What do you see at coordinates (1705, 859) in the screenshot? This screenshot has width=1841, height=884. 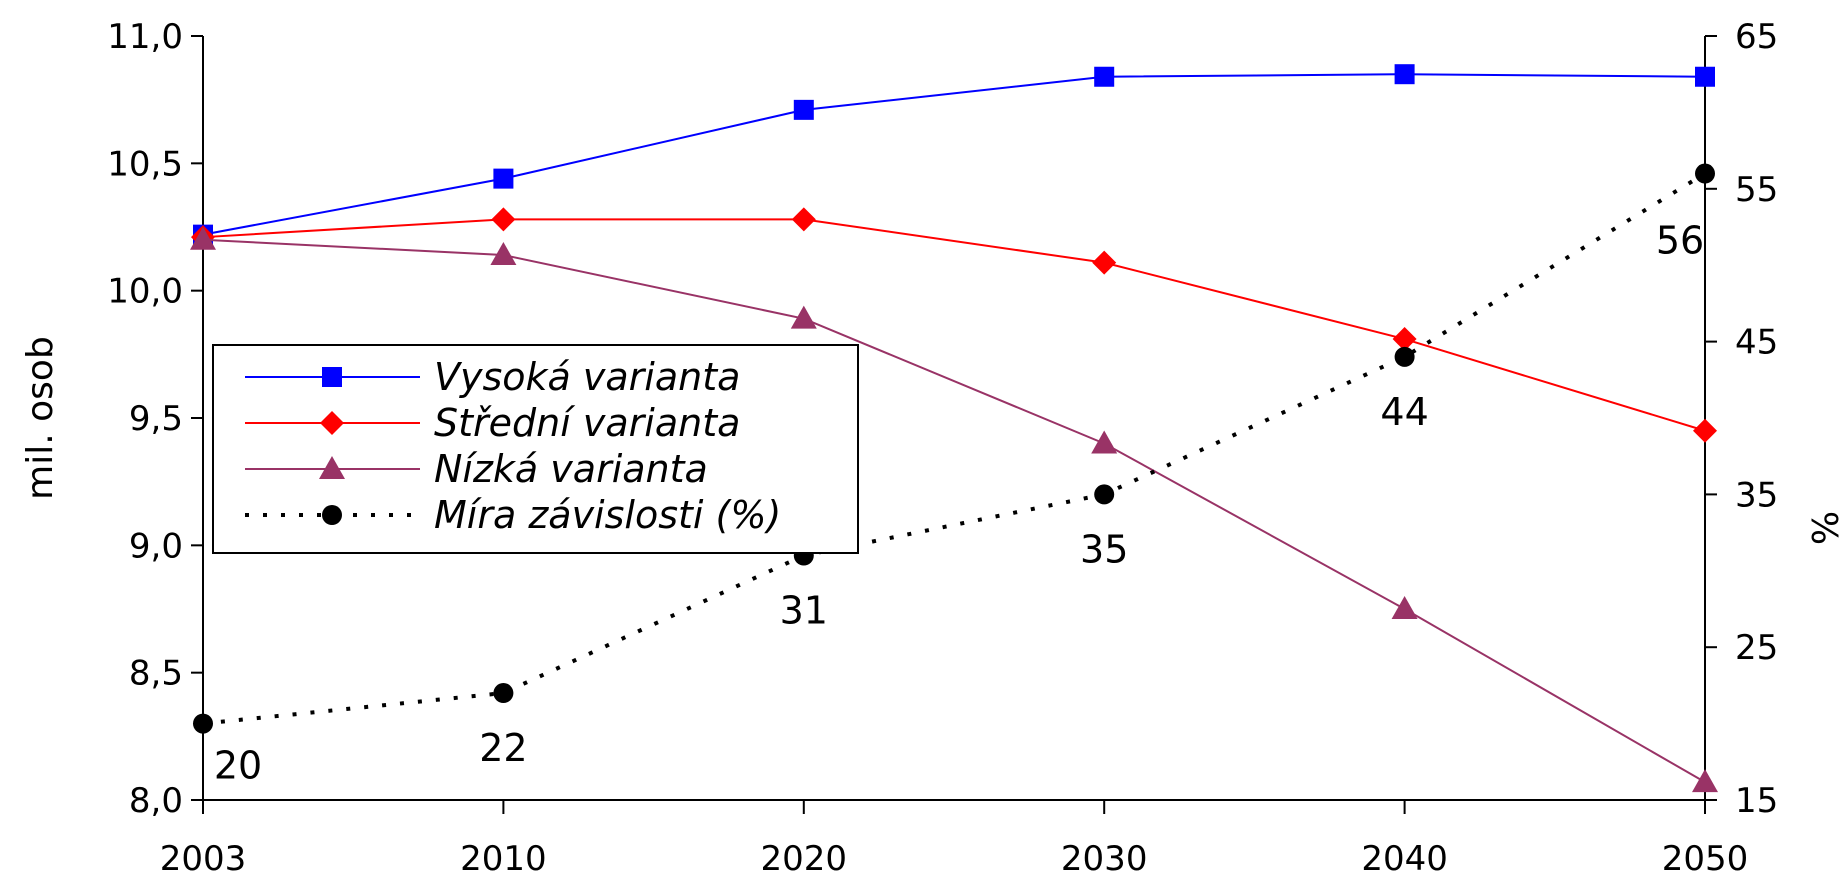 I see `x-tick-label: 2050` at bounding box center [1705, 859].